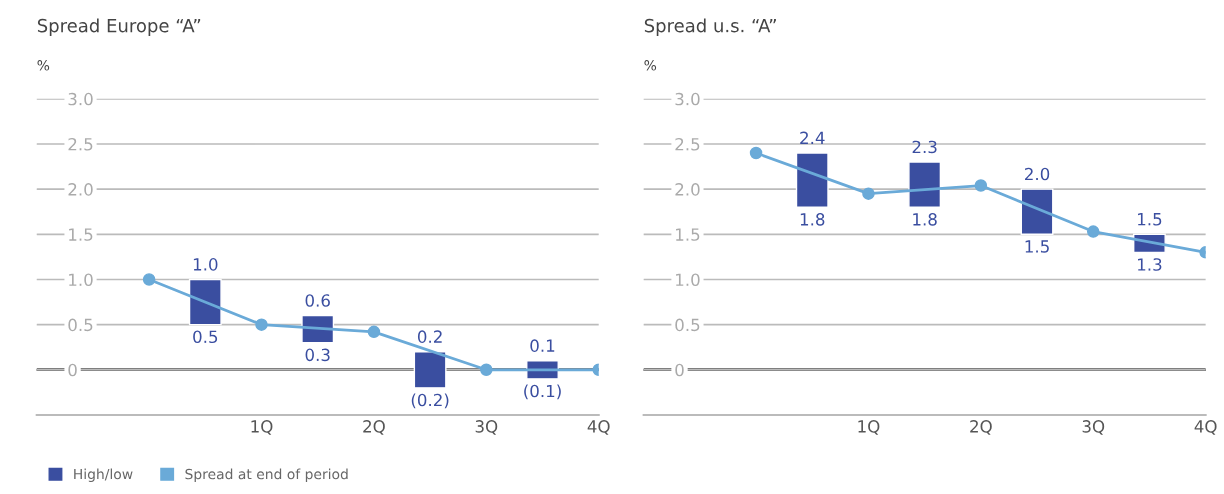 The image size is (1224, 494). Describe the element at coordinates (119, 27) in the screenshot. I see `chart-title: Spread Europe “A”` at that location.